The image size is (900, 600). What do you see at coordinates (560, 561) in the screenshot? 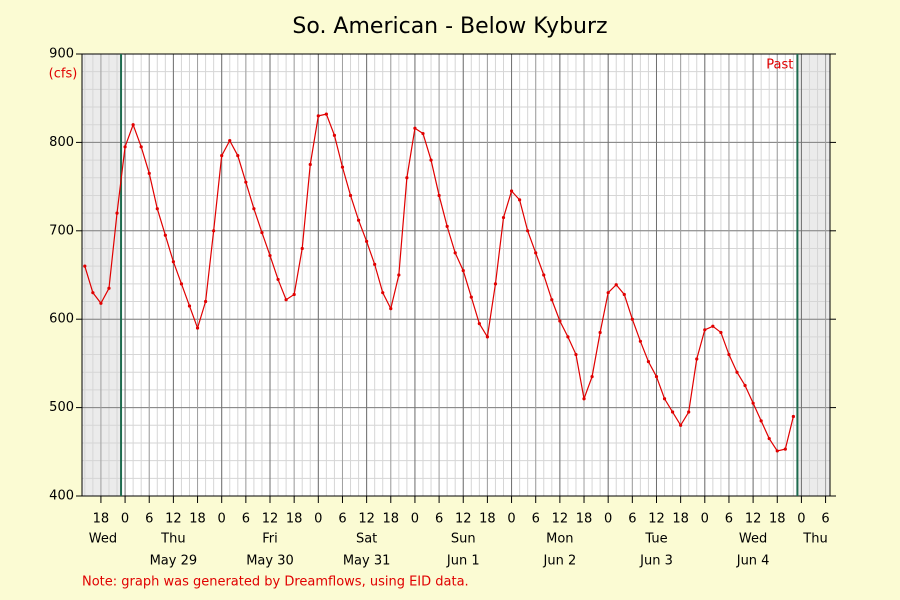
I see `date-label: Jun 2` at bounding box center [560, 561].